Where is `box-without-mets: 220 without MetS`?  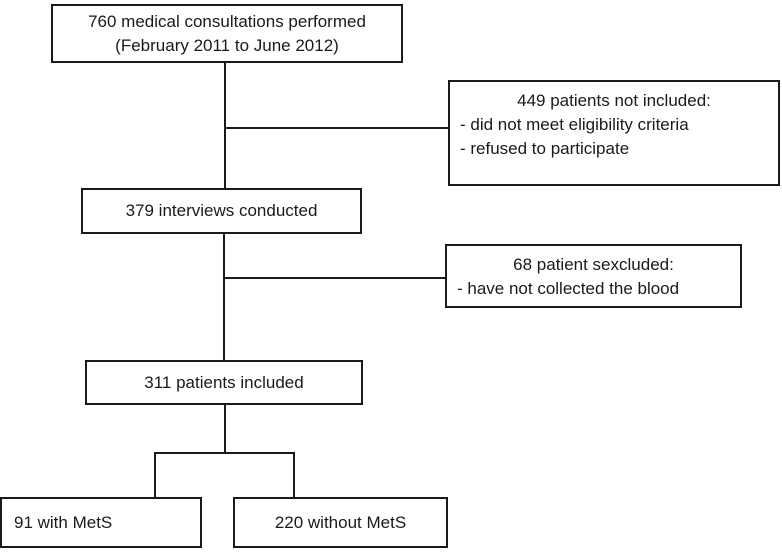 box-without-mets: 220 without MetS is located at coordinates (340, 522).